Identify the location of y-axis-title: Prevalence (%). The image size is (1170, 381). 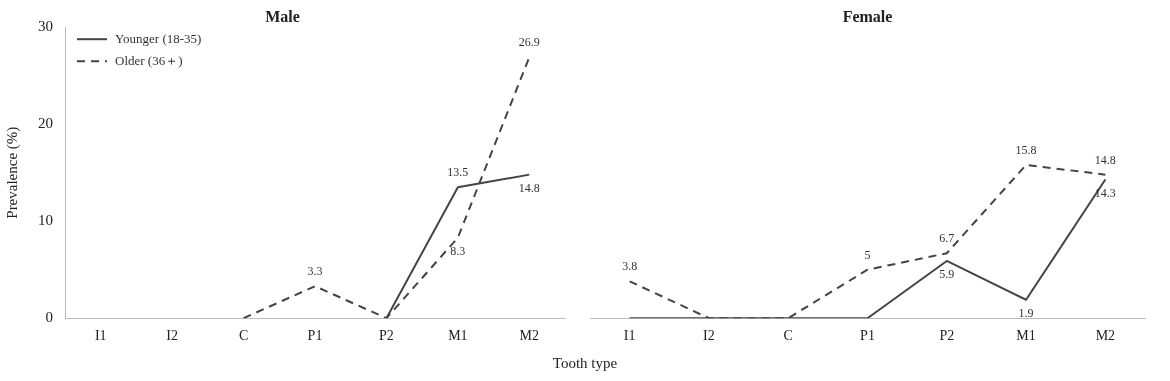
(12, 172).